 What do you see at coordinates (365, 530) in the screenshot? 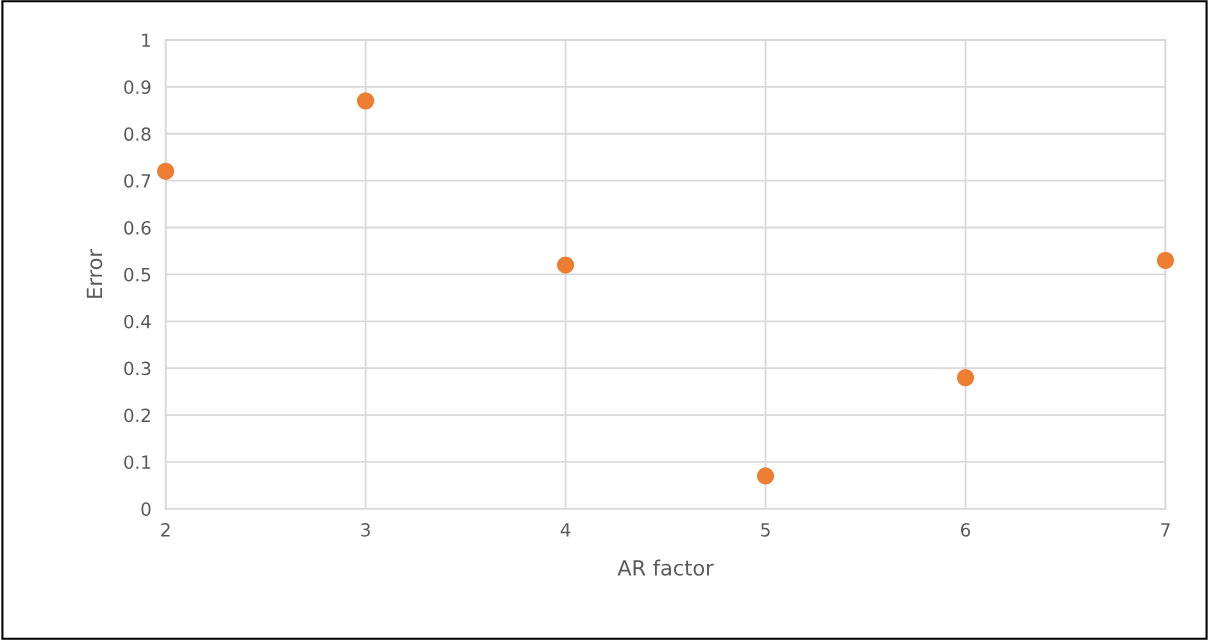
I see `x-tick-label: 3` at bounding box center [365, 530].